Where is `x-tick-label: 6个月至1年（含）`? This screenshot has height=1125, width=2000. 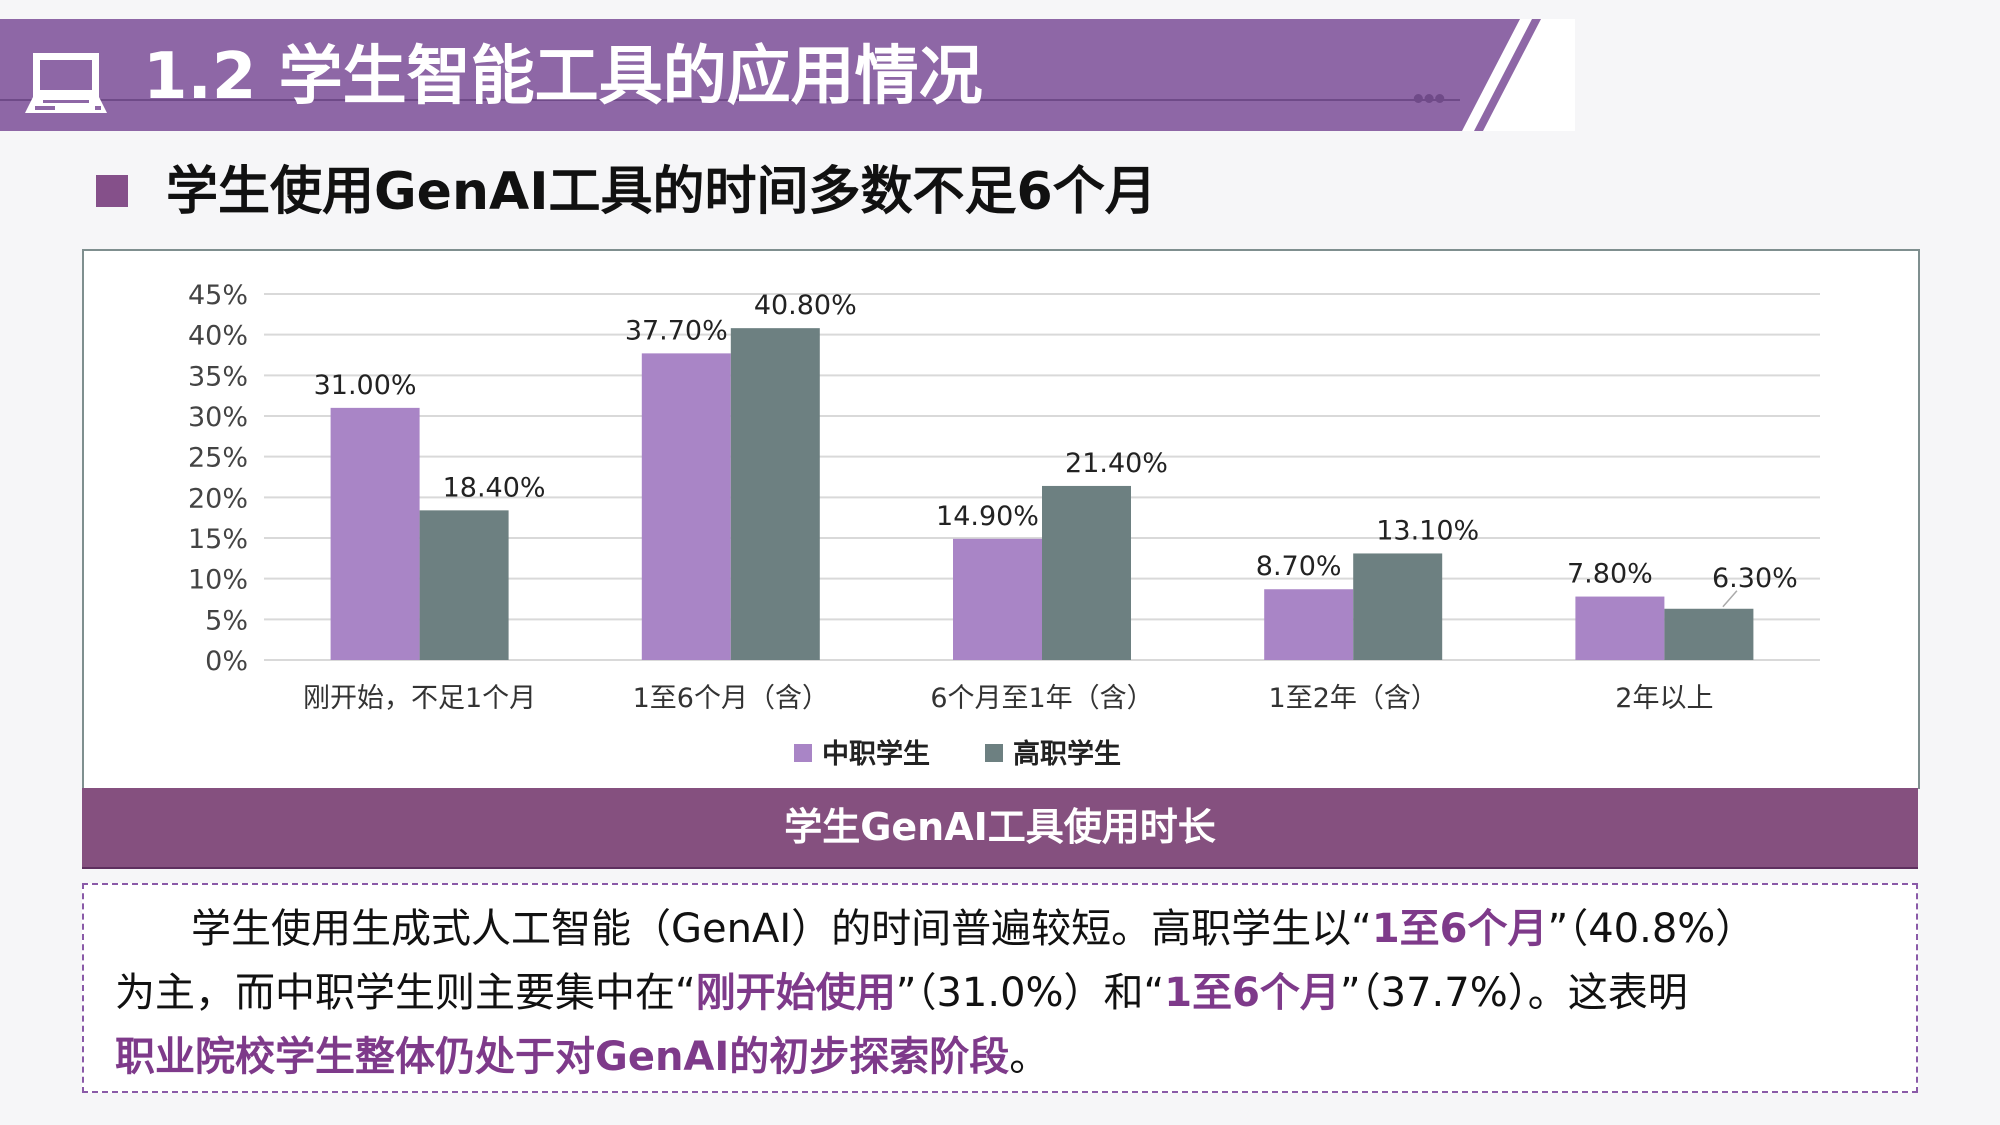 x-tick-label: 6个月至1年（含） is located at coordinates (1041, 698).